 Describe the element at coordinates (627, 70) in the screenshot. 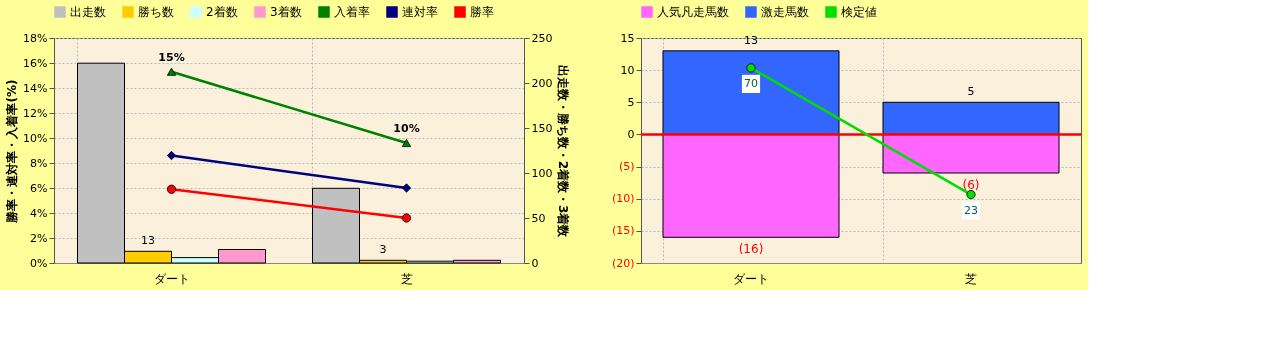

I see `y-tick-label: 10` at that location.